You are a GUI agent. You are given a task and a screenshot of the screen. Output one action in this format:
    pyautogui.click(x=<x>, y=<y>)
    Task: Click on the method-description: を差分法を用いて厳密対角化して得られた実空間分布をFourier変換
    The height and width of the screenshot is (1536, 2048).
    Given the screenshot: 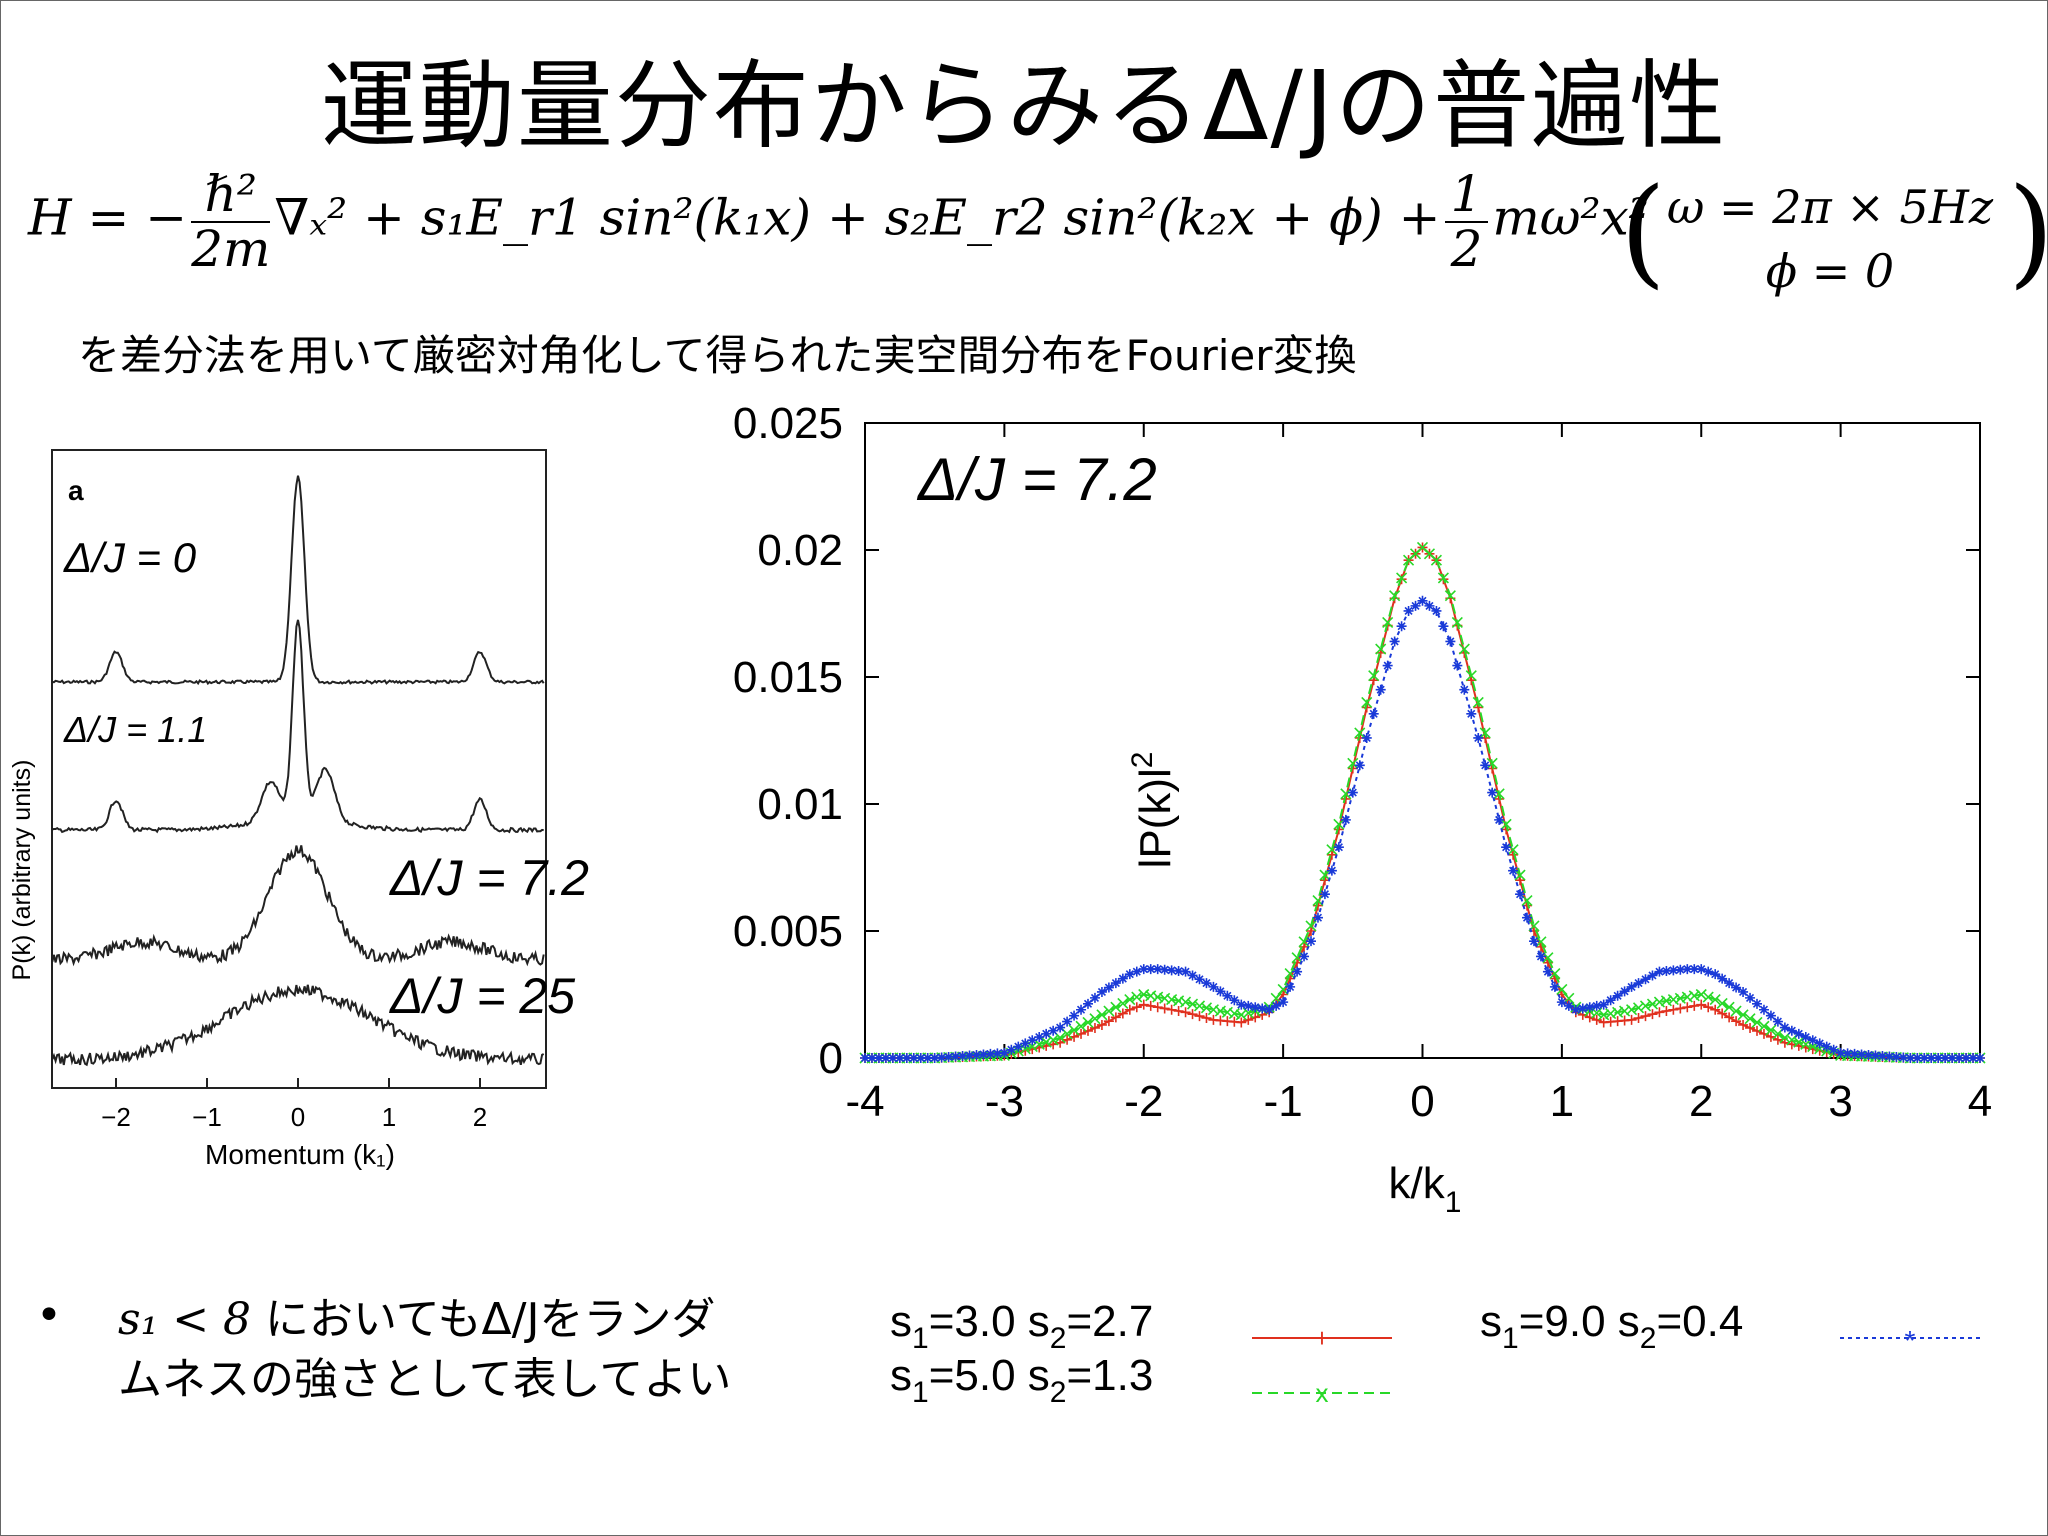 What is the action you would take?
    pyautogui.click(x=717, y=355)
    